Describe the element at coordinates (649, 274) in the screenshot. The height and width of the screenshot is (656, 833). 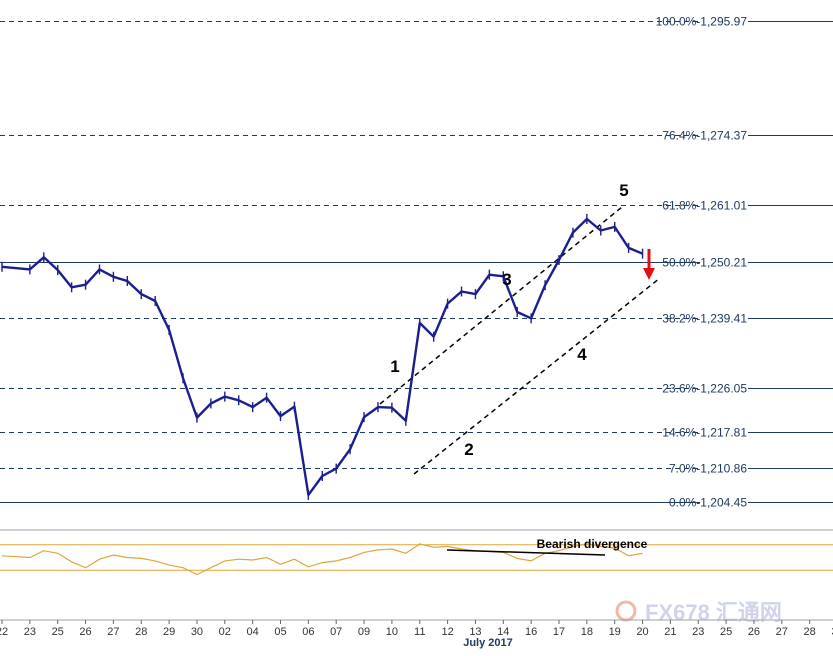
I see `arrow-head` at that location.